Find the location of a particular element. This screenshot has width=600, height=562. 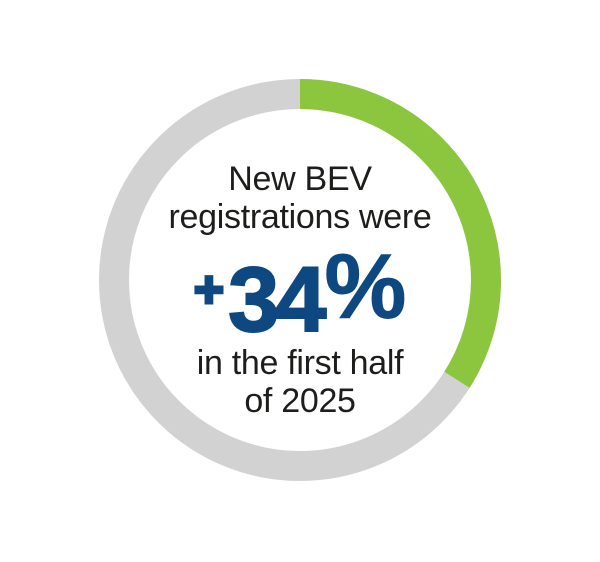

center-label-intro: New BEV registrations were is located at coordinates (300, 198).